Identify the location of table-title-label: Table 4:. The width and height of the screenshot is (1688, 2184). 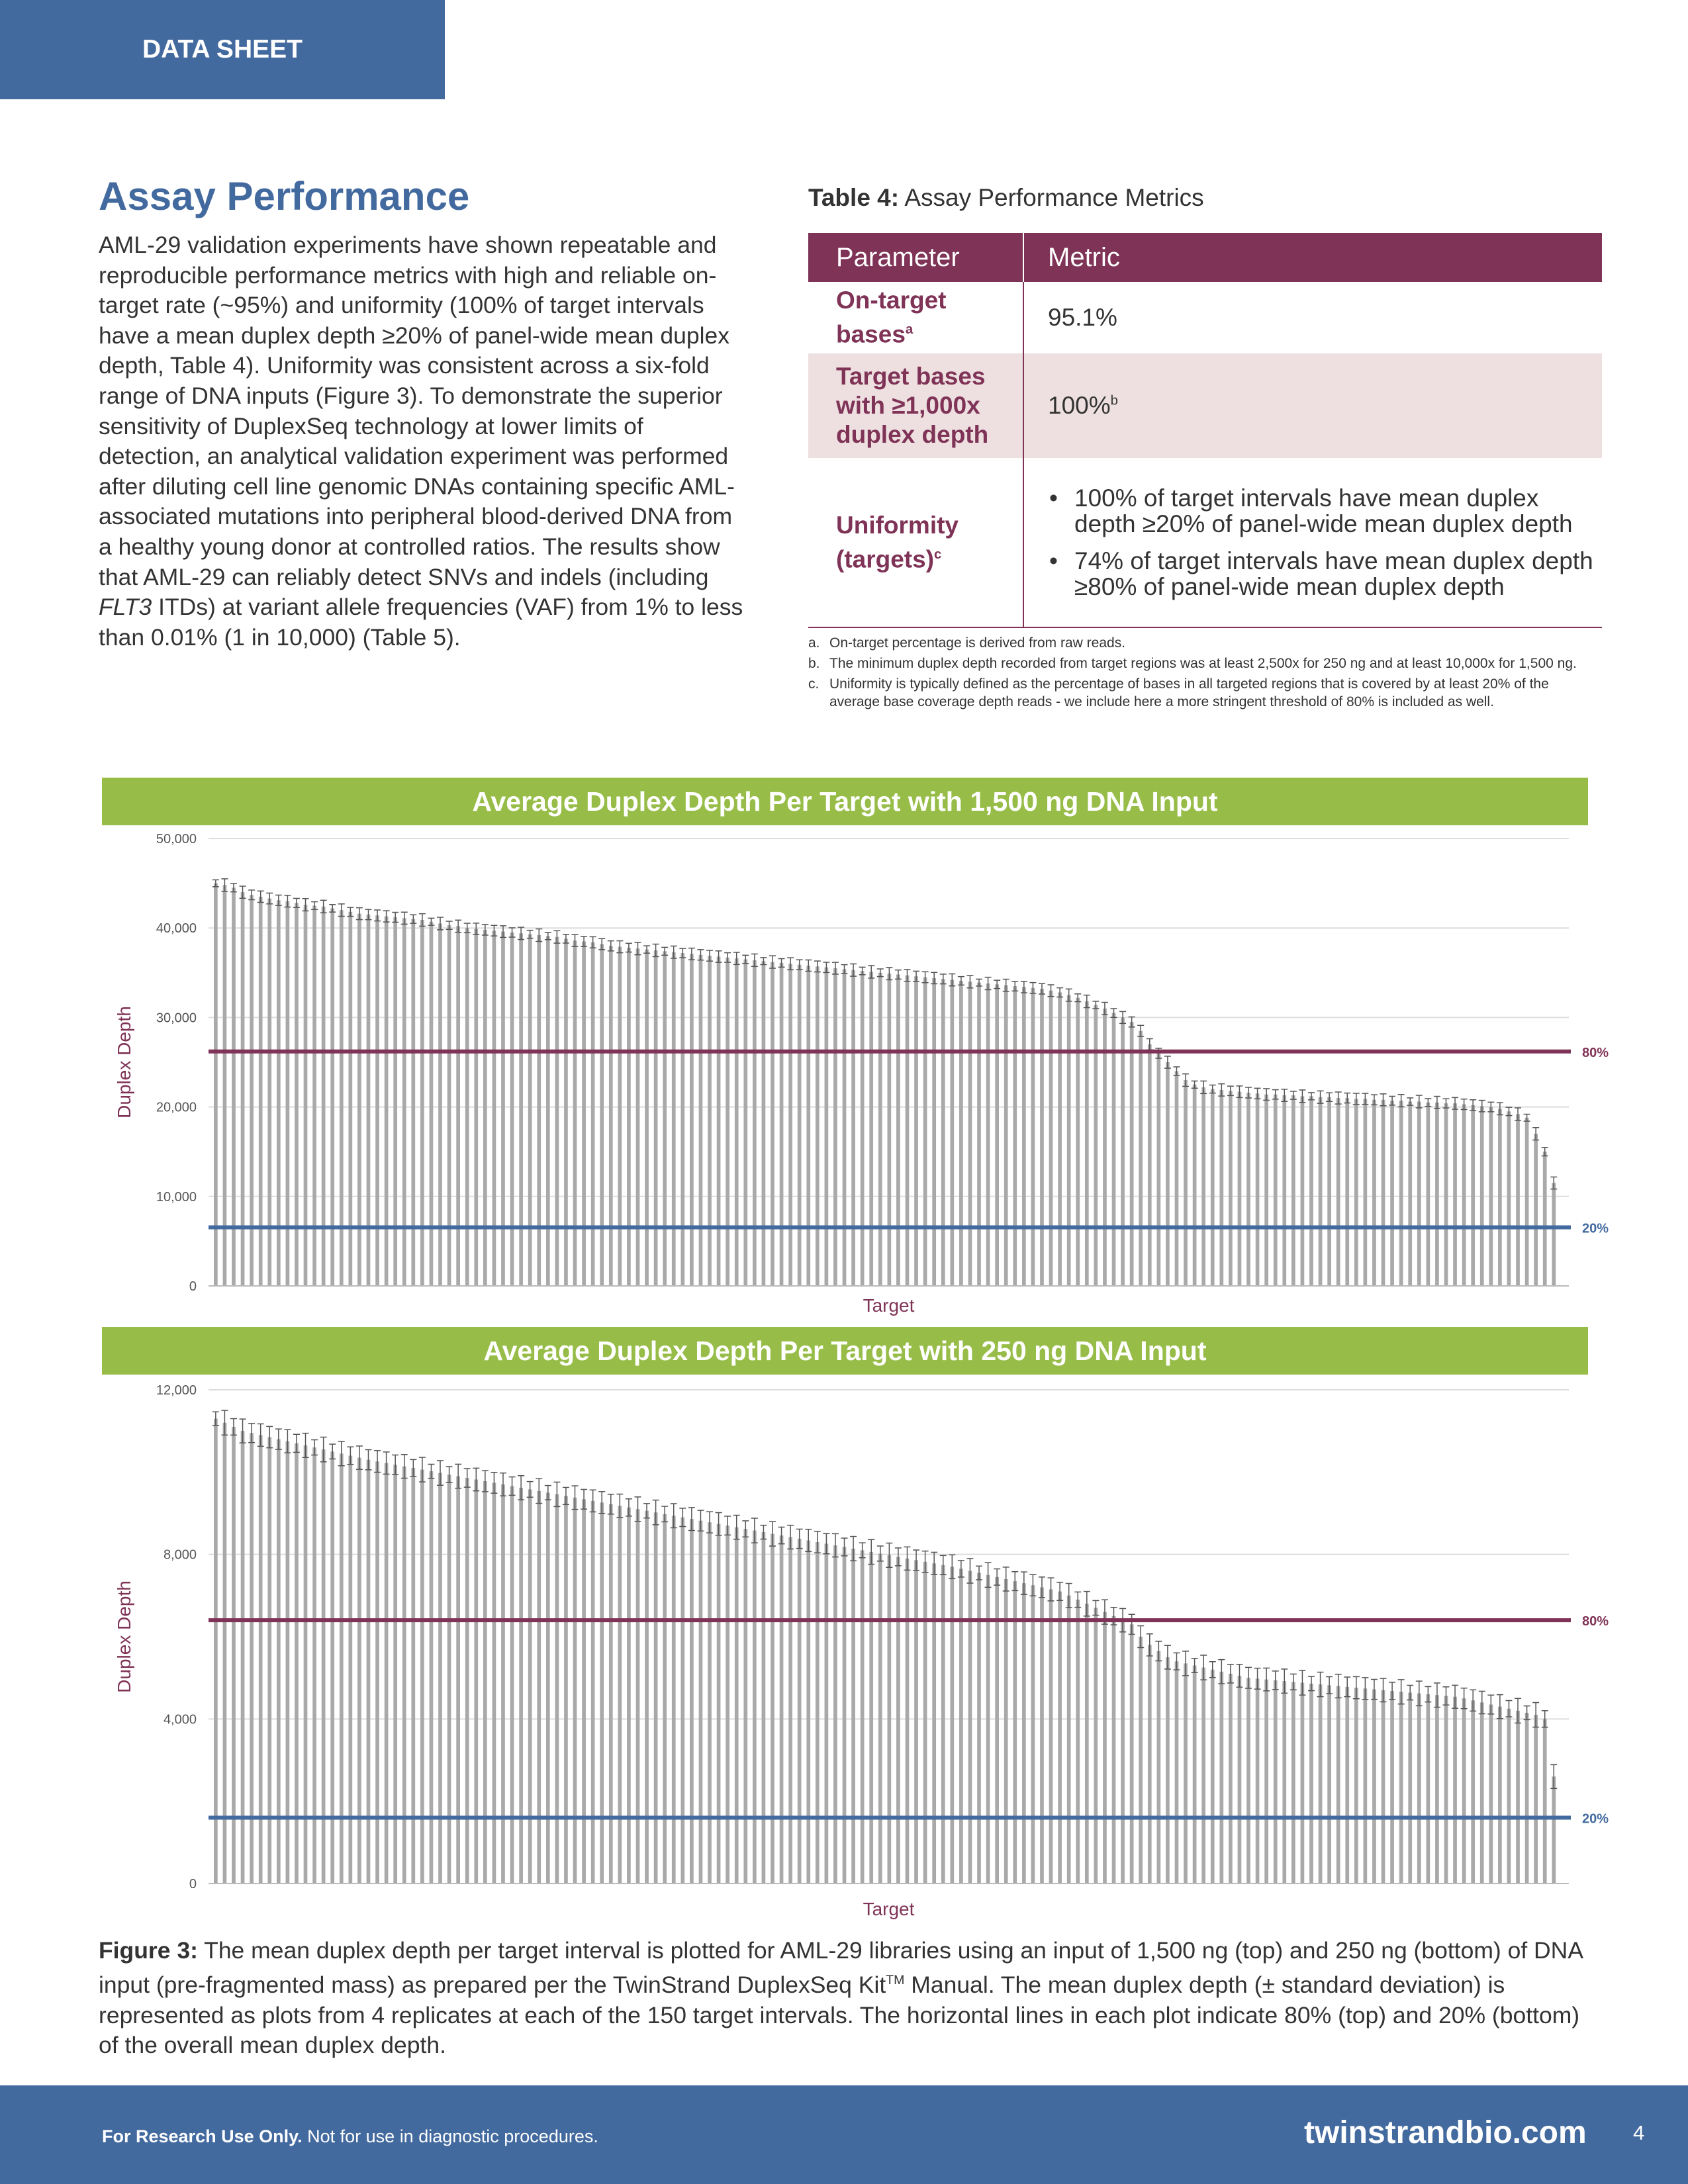
(854, 197).